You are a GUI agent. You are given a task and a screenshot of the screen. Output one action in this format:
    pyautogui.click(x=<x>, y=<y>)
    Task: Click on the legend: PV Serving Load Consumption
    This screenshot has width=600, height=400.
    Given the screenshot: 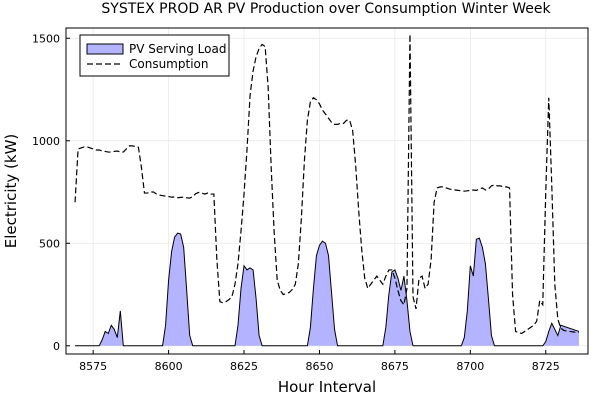 What is the action you would take?
    pyautogui.click(x=154, y=55)
    